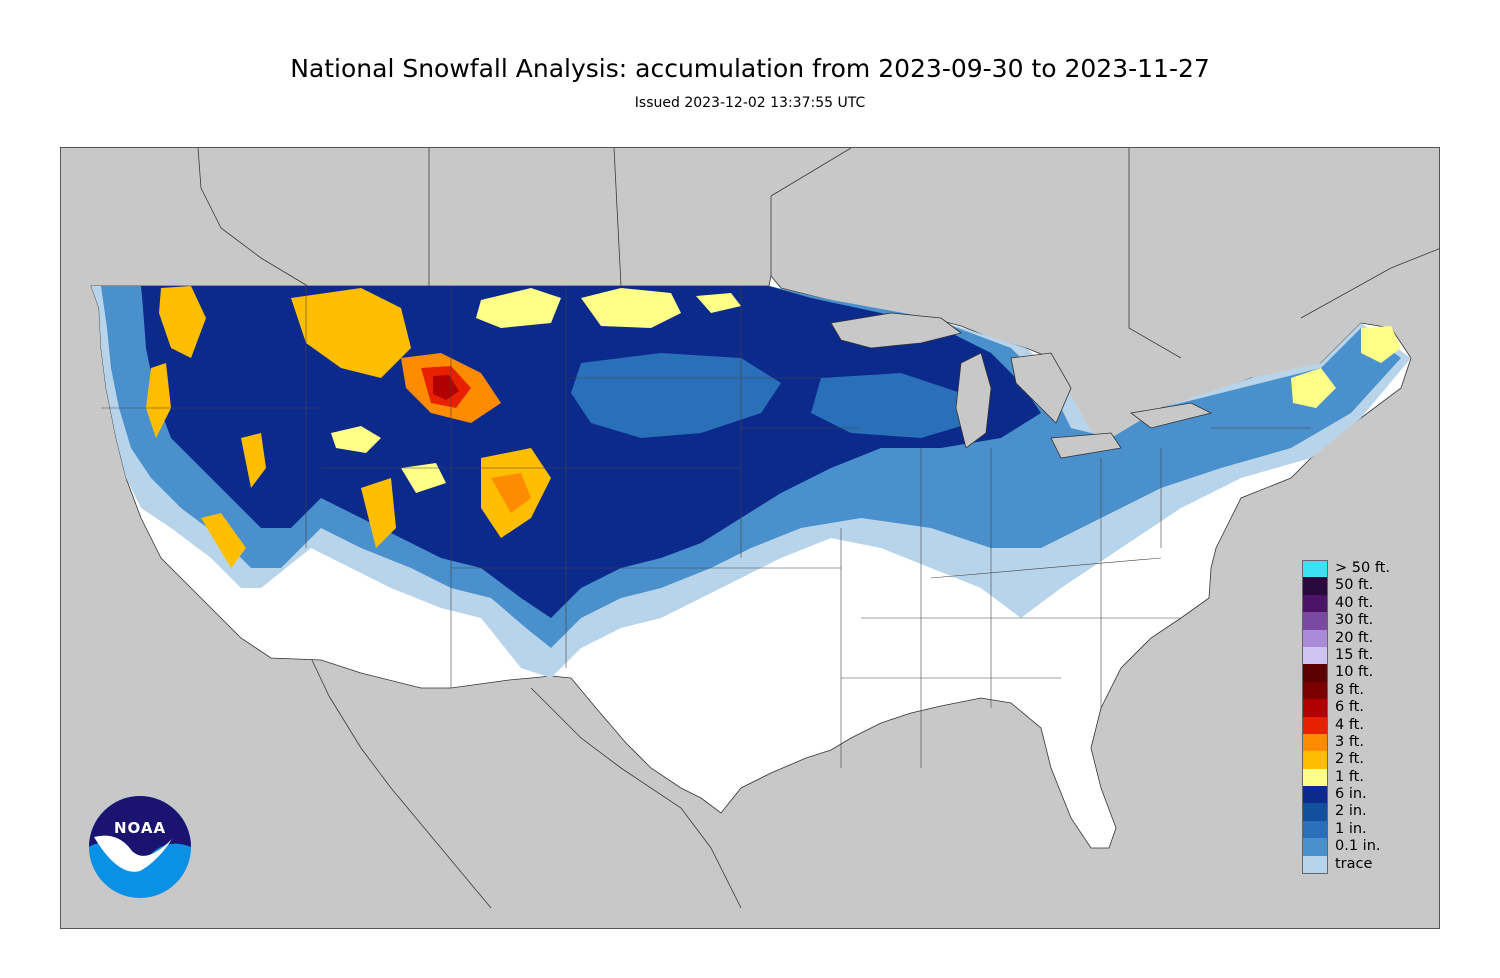 The image size is (1500, 978). I want to click on legend-item: 1 ft., so click(1362, 777).